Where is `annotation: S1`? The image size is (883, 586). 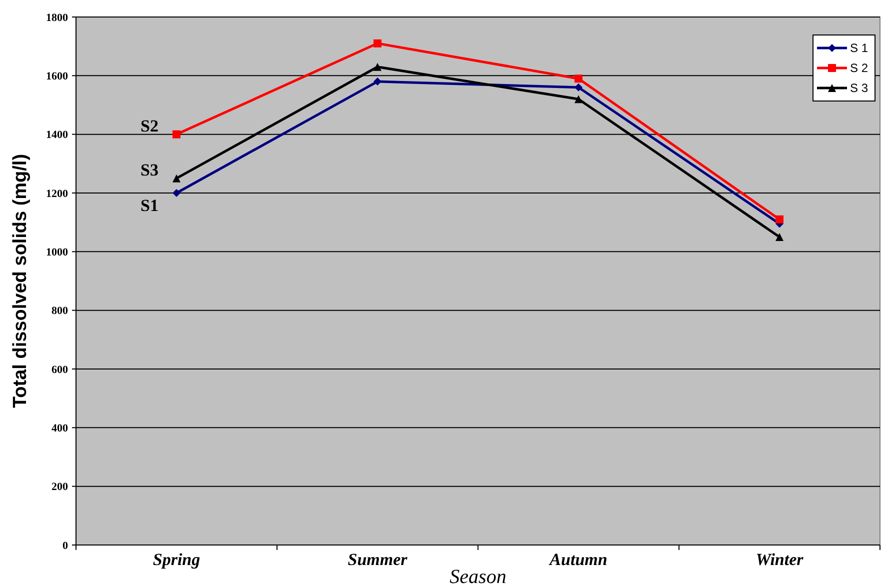 annotation: S1 is located at coordinates (149, 205).